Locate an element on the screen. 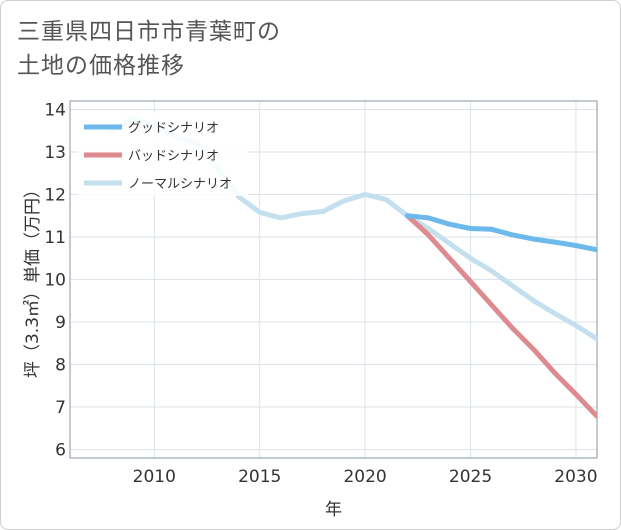  x-tick-label: 2030 is located at coordinates (575, 477).